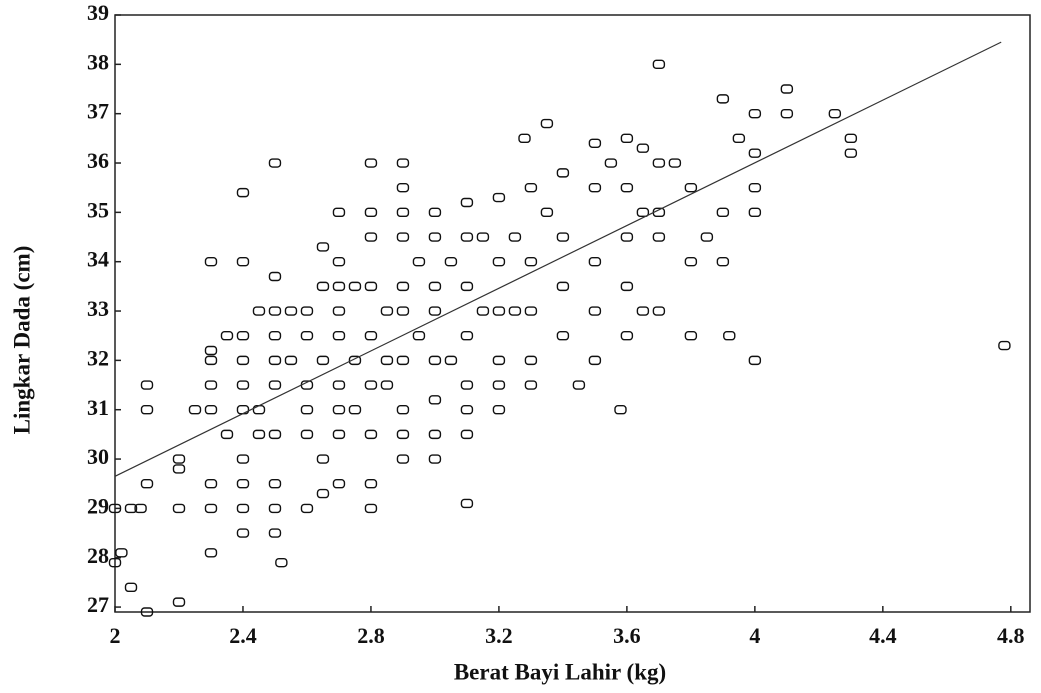 This screenshot has height=693, width=1041. Describe the element at coordinates (754, 635) in the screenshot. I see `x-tick-label: 4` at that location.